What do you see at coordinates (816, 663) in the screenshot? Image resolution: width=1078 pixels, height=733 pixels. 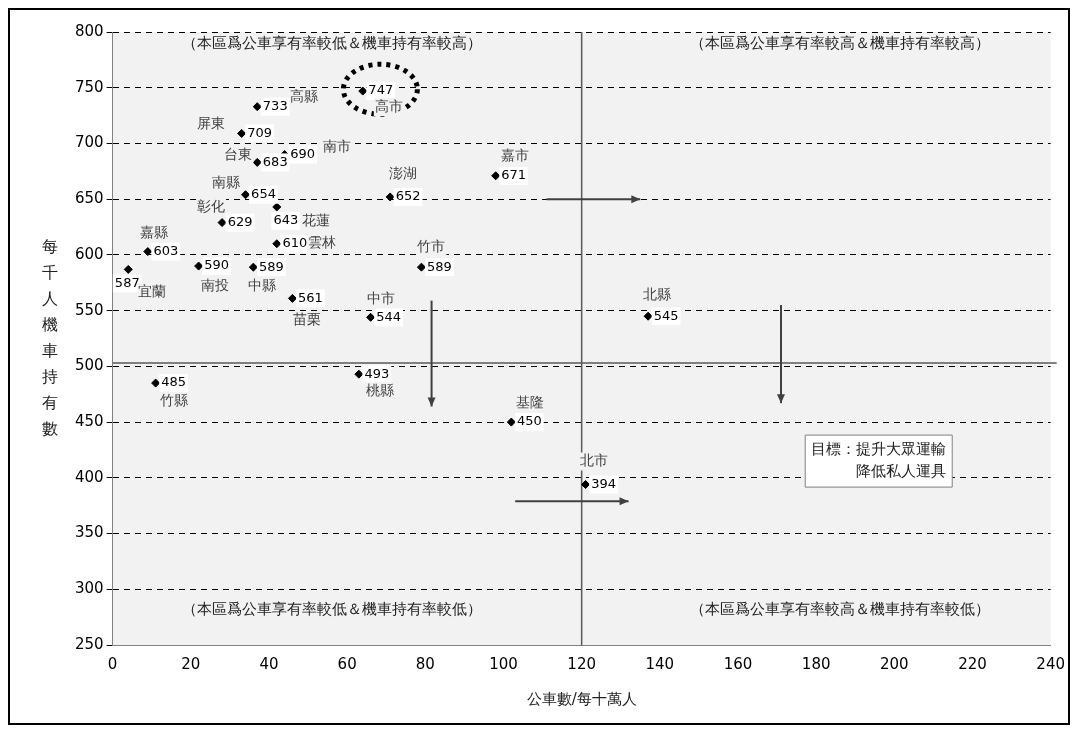 I see `x-tick-label: 180` at bounding box center [816, 663].